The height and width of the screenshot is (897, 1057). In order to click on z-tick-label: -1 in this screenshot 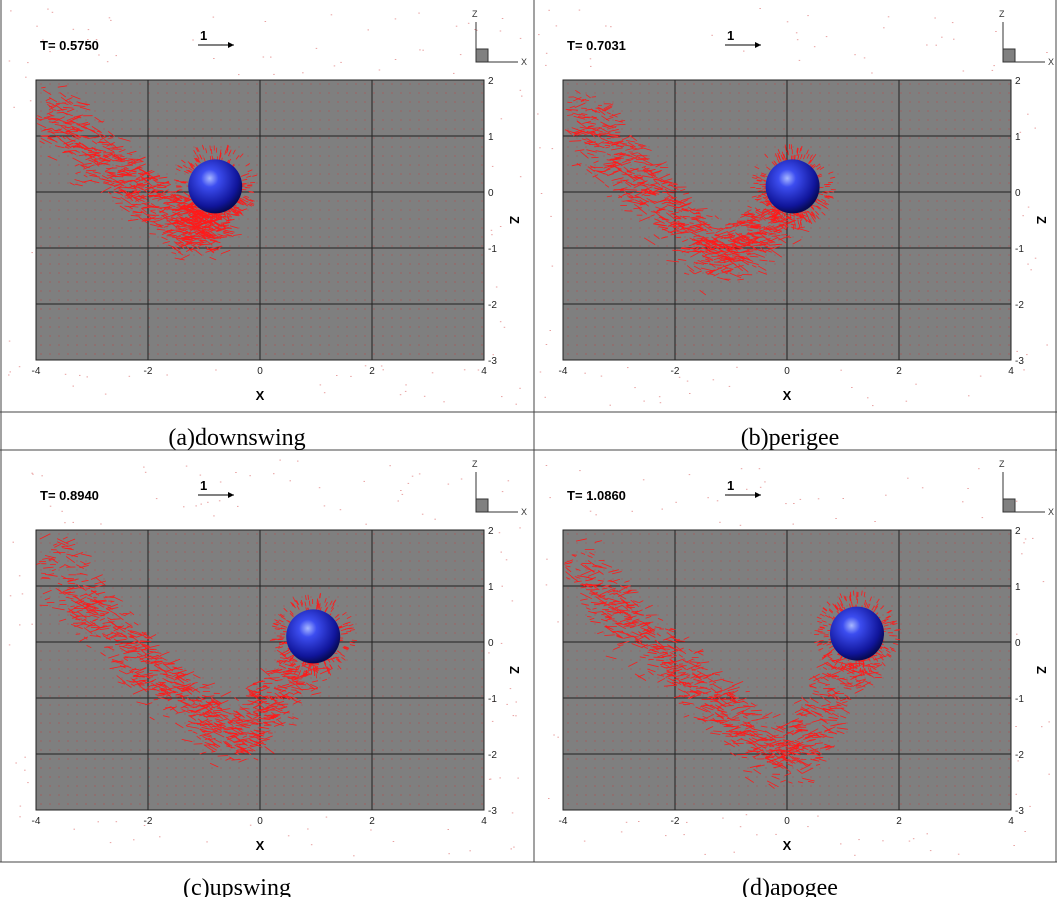, I will do `click(1019, 249)`.